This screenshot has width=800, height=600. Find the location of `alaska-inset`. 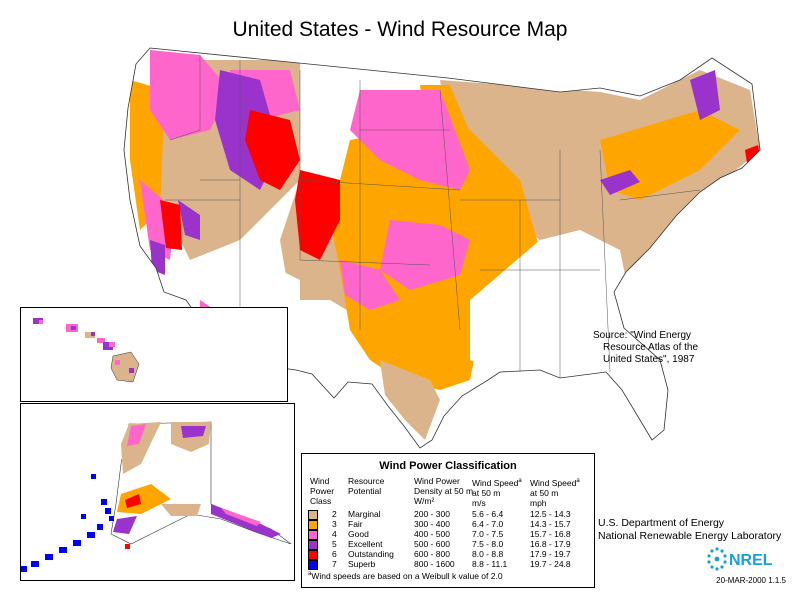

alaska-inset is located at coordinates (157, 492).